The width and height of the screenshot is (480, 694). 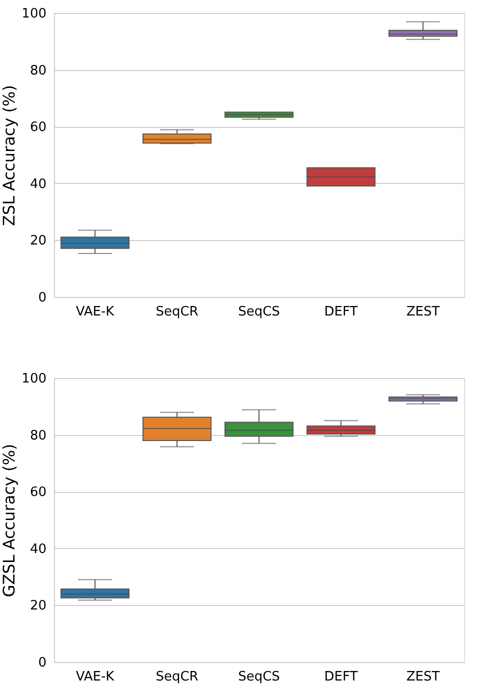 I want to click on y-axis-title: ZSL Accuracy (%), so click(x=9, y=155).